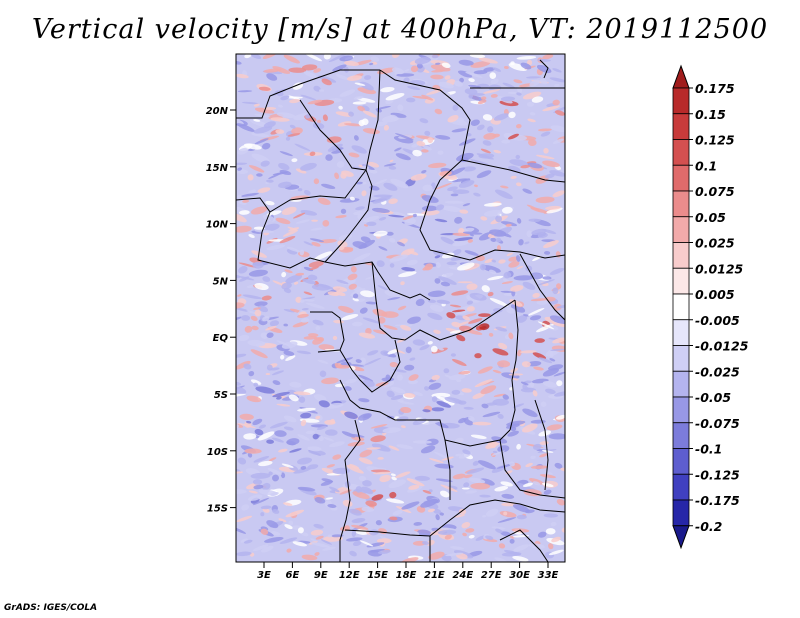 The image size is (800, 618). What do you see at coordinates (717, 423) in the screenshot?
I see `colorbar-label: -0.075` at bounding box center [717, 423].